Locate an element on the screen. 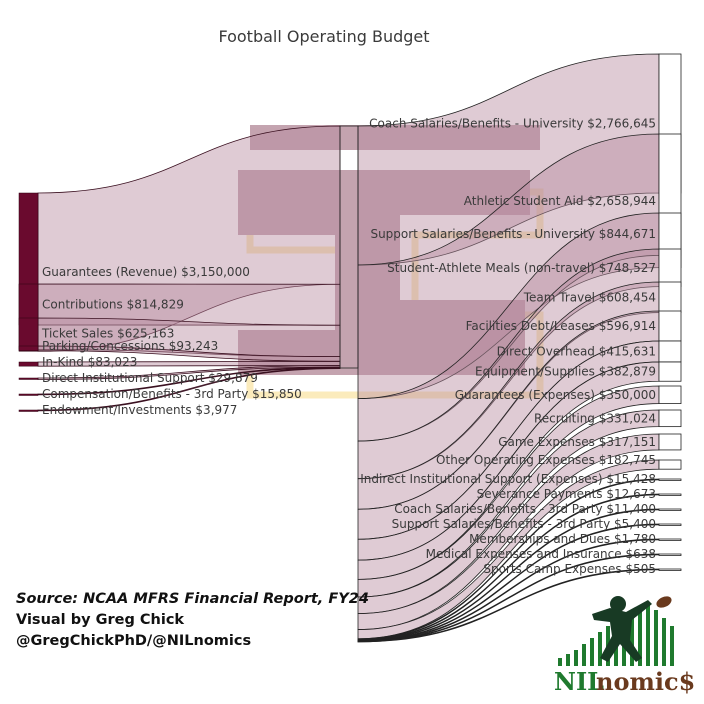 The image size is (704, 704). revenue-label: Endowment/Investments $3,977 is located at coordinates (139, 410).